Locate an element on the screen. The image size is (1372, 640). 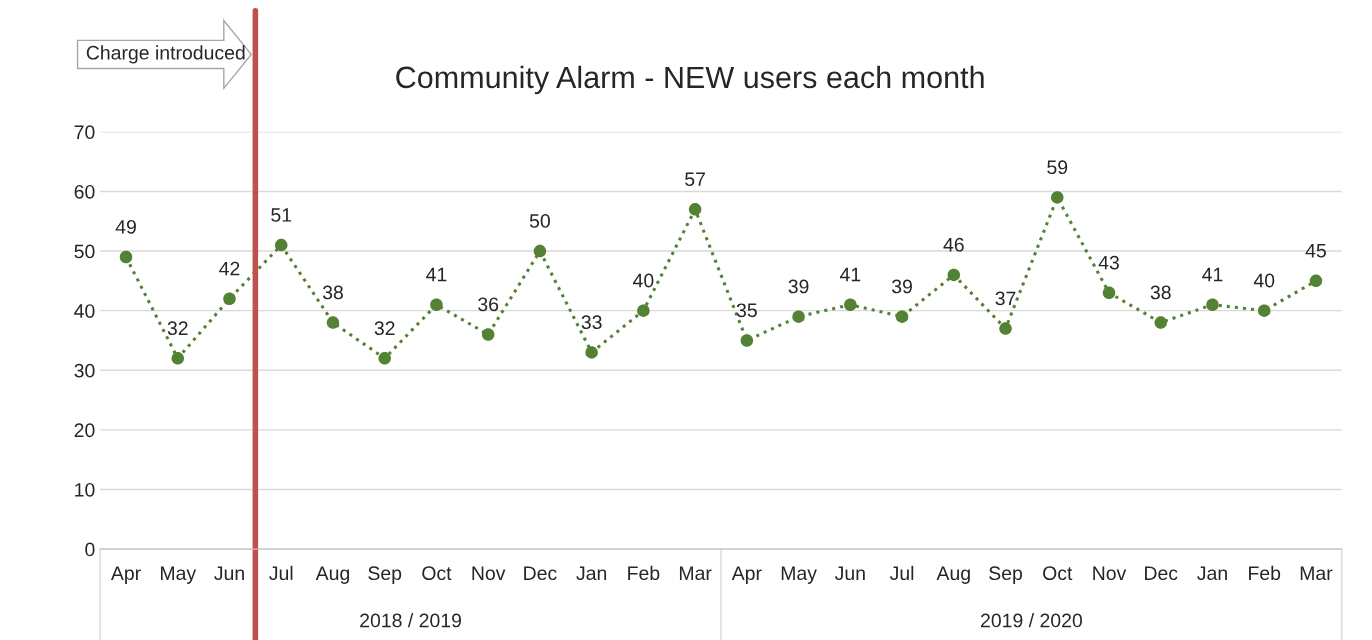
data-label: 36 is located at coordinates (488, 304).